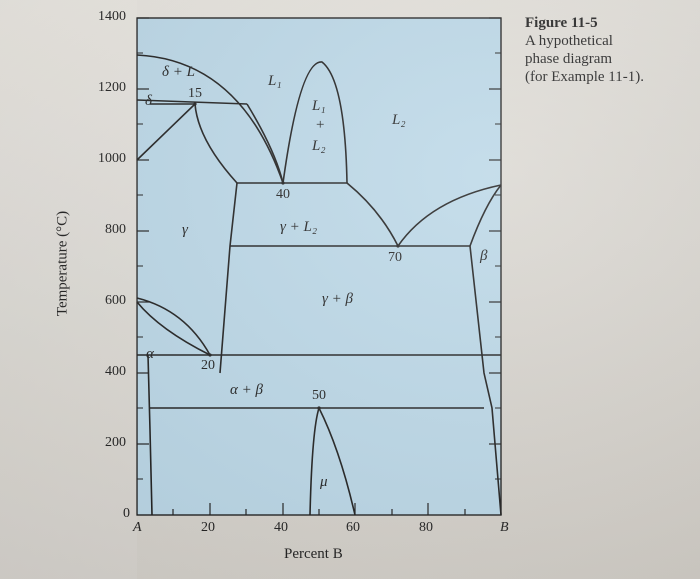 Image resolution: width=700 pixels, height=579 pixels. Describe the element at coordinates (353, 527) in the screenshot. I see `x-tick-60: 60` at that location.